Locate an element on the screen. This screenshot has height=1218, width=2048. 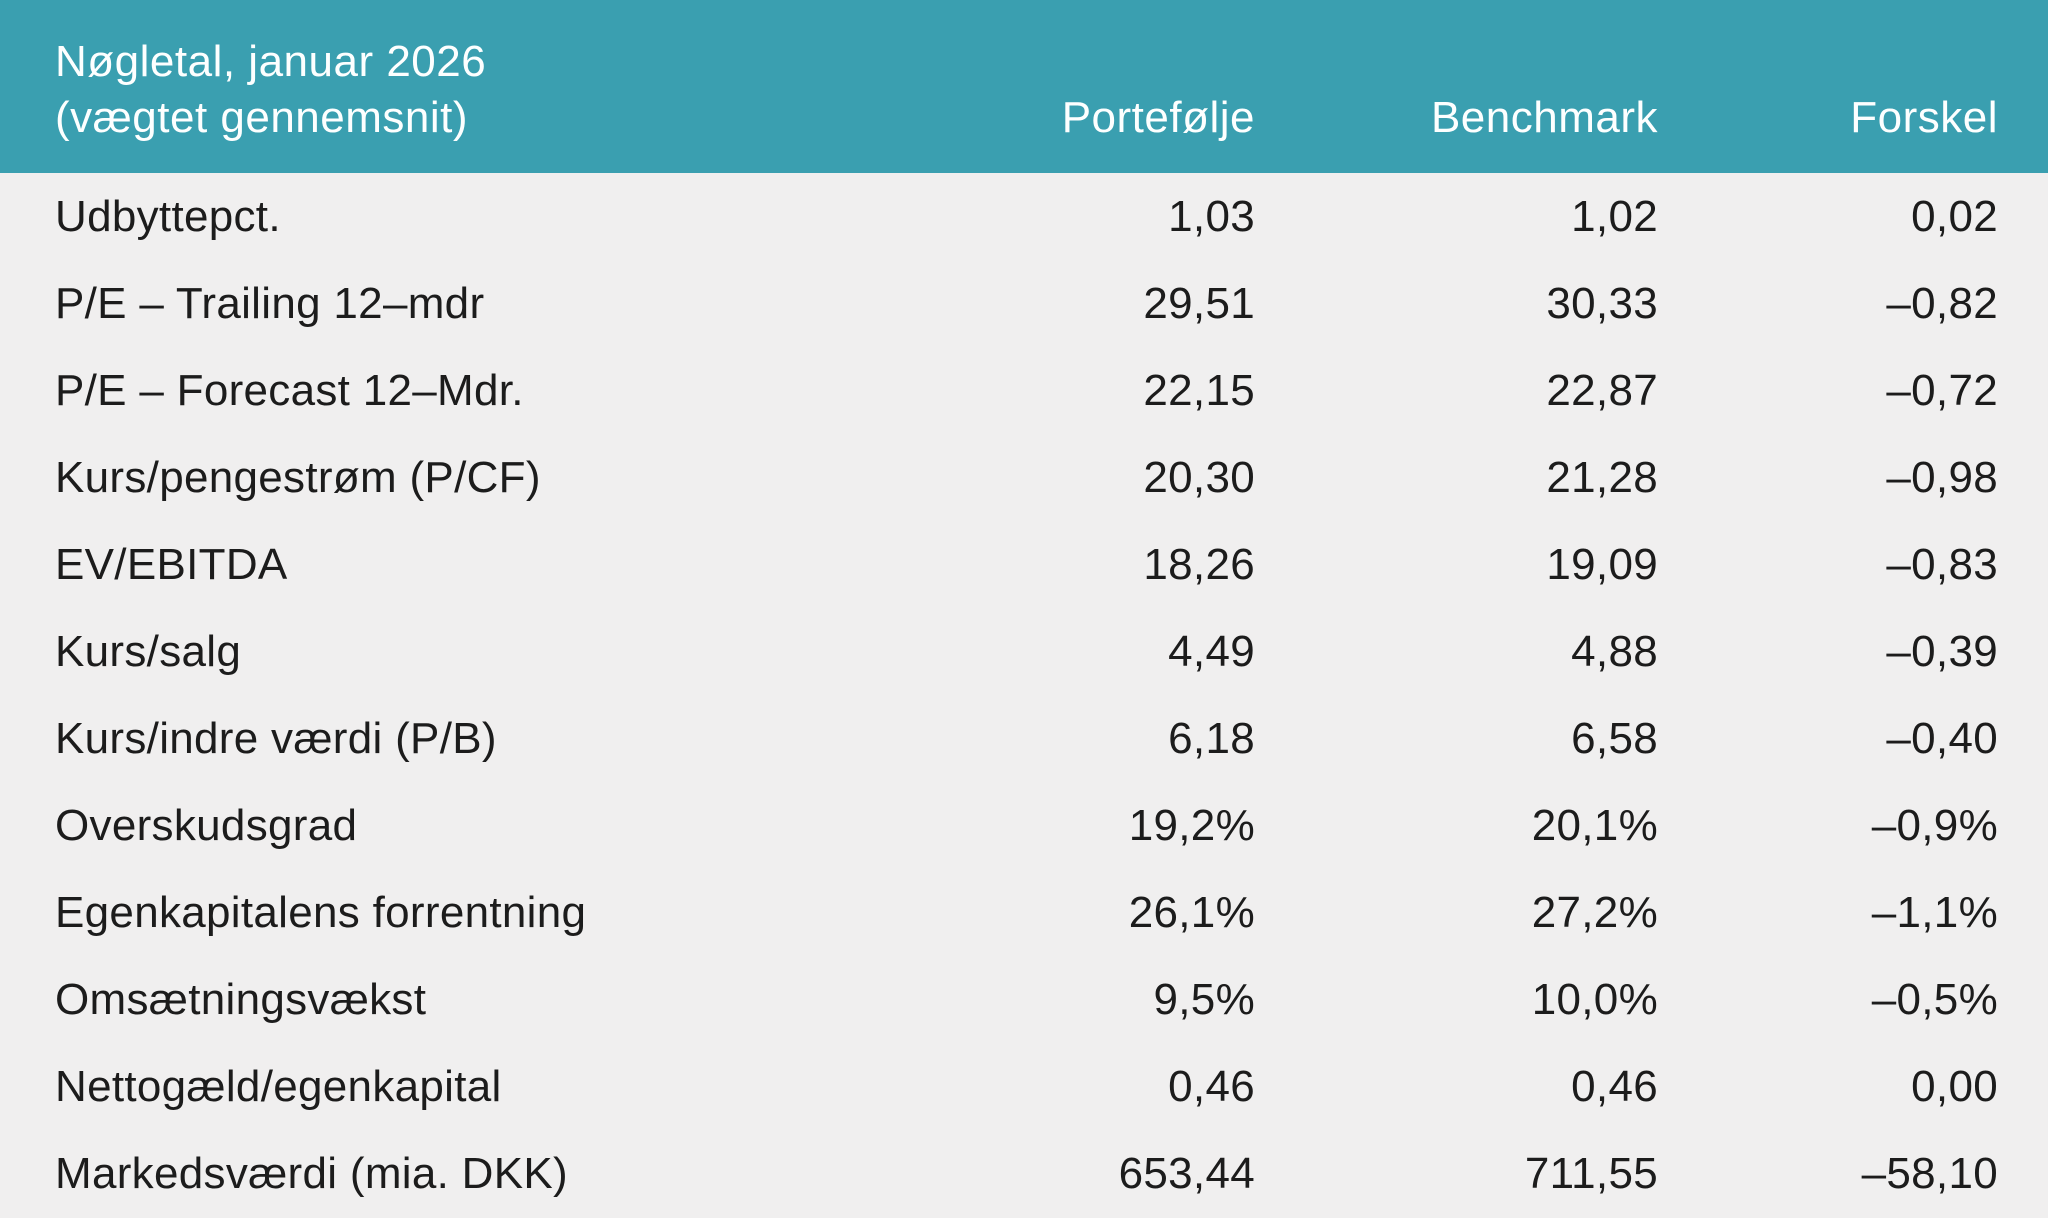
cell-forskel: –0,83 is located at coordinates (1942, 564).